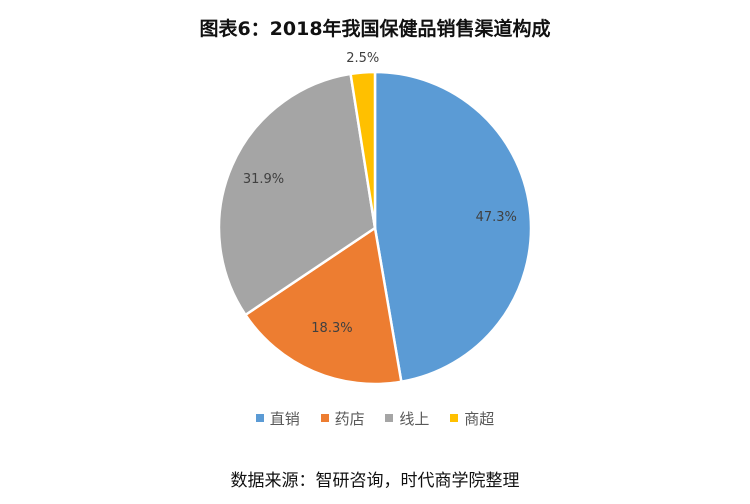 The height and width of the screenshot is (504, 750). What do you see at coordinates (263, 179) in the screenshot?
I see `data-label-线上: 31.9%` at bounding box center [263, 179].